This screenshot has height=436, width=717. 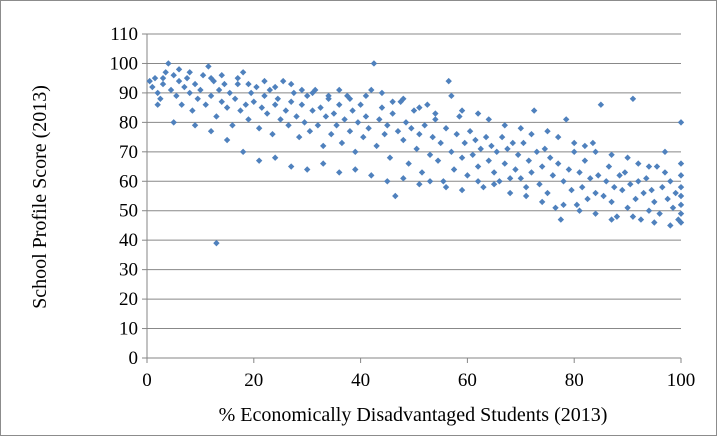 What do you see at coordinates (681, 380) in the screenshot?
I see `x-tick-label: 100` at bounding box center [681, 380].